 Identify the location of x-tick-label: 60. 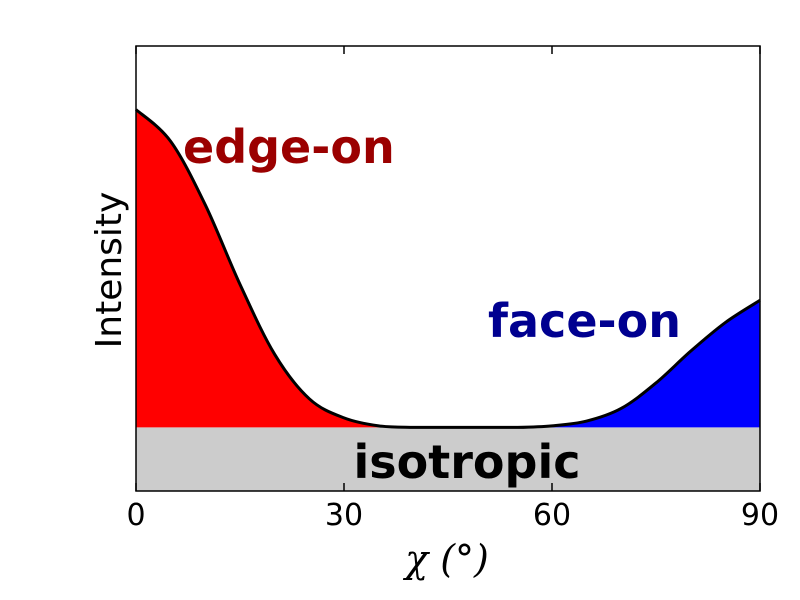
(552, 515).